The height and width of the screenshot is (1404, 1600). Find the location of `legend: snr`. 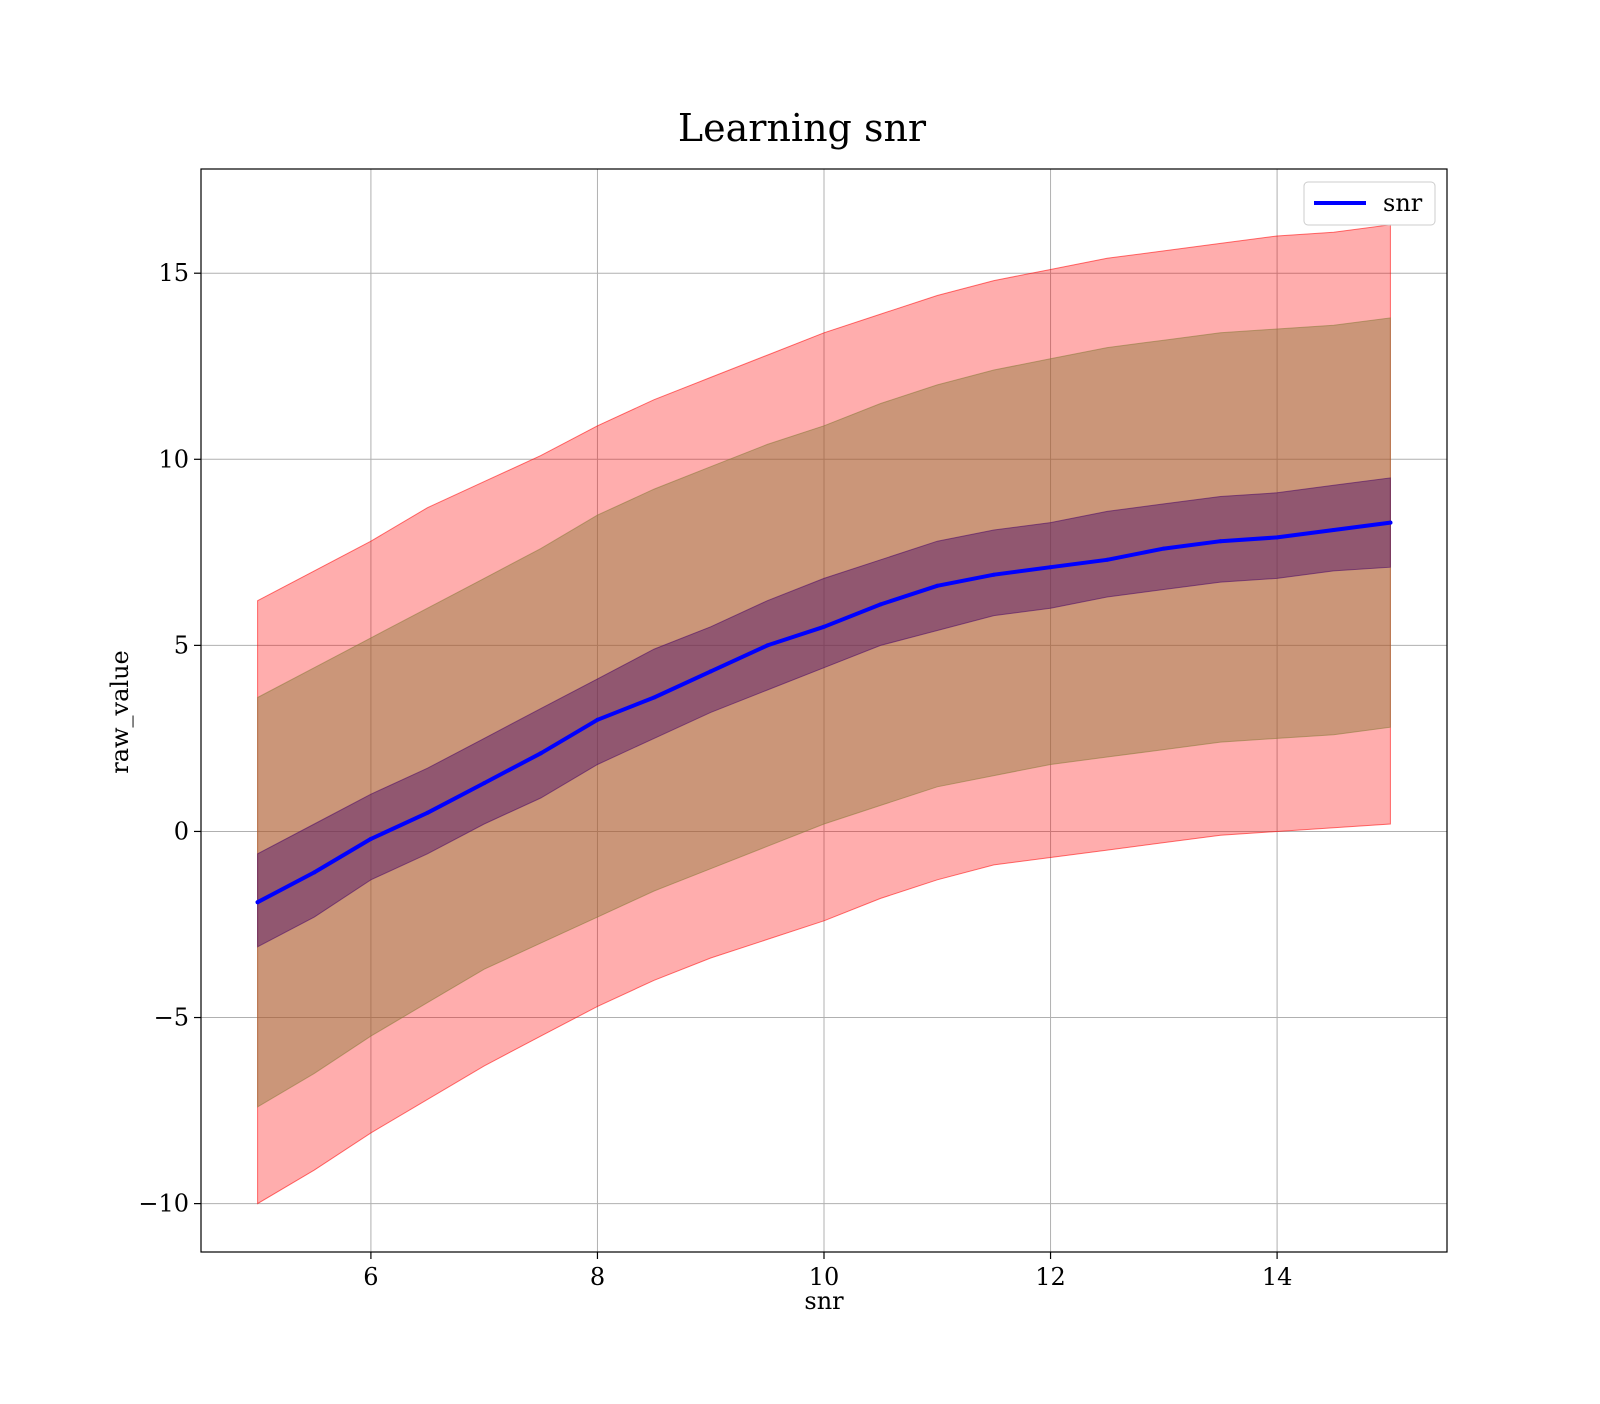

legend: snr is located at coordinates (1369, 203).